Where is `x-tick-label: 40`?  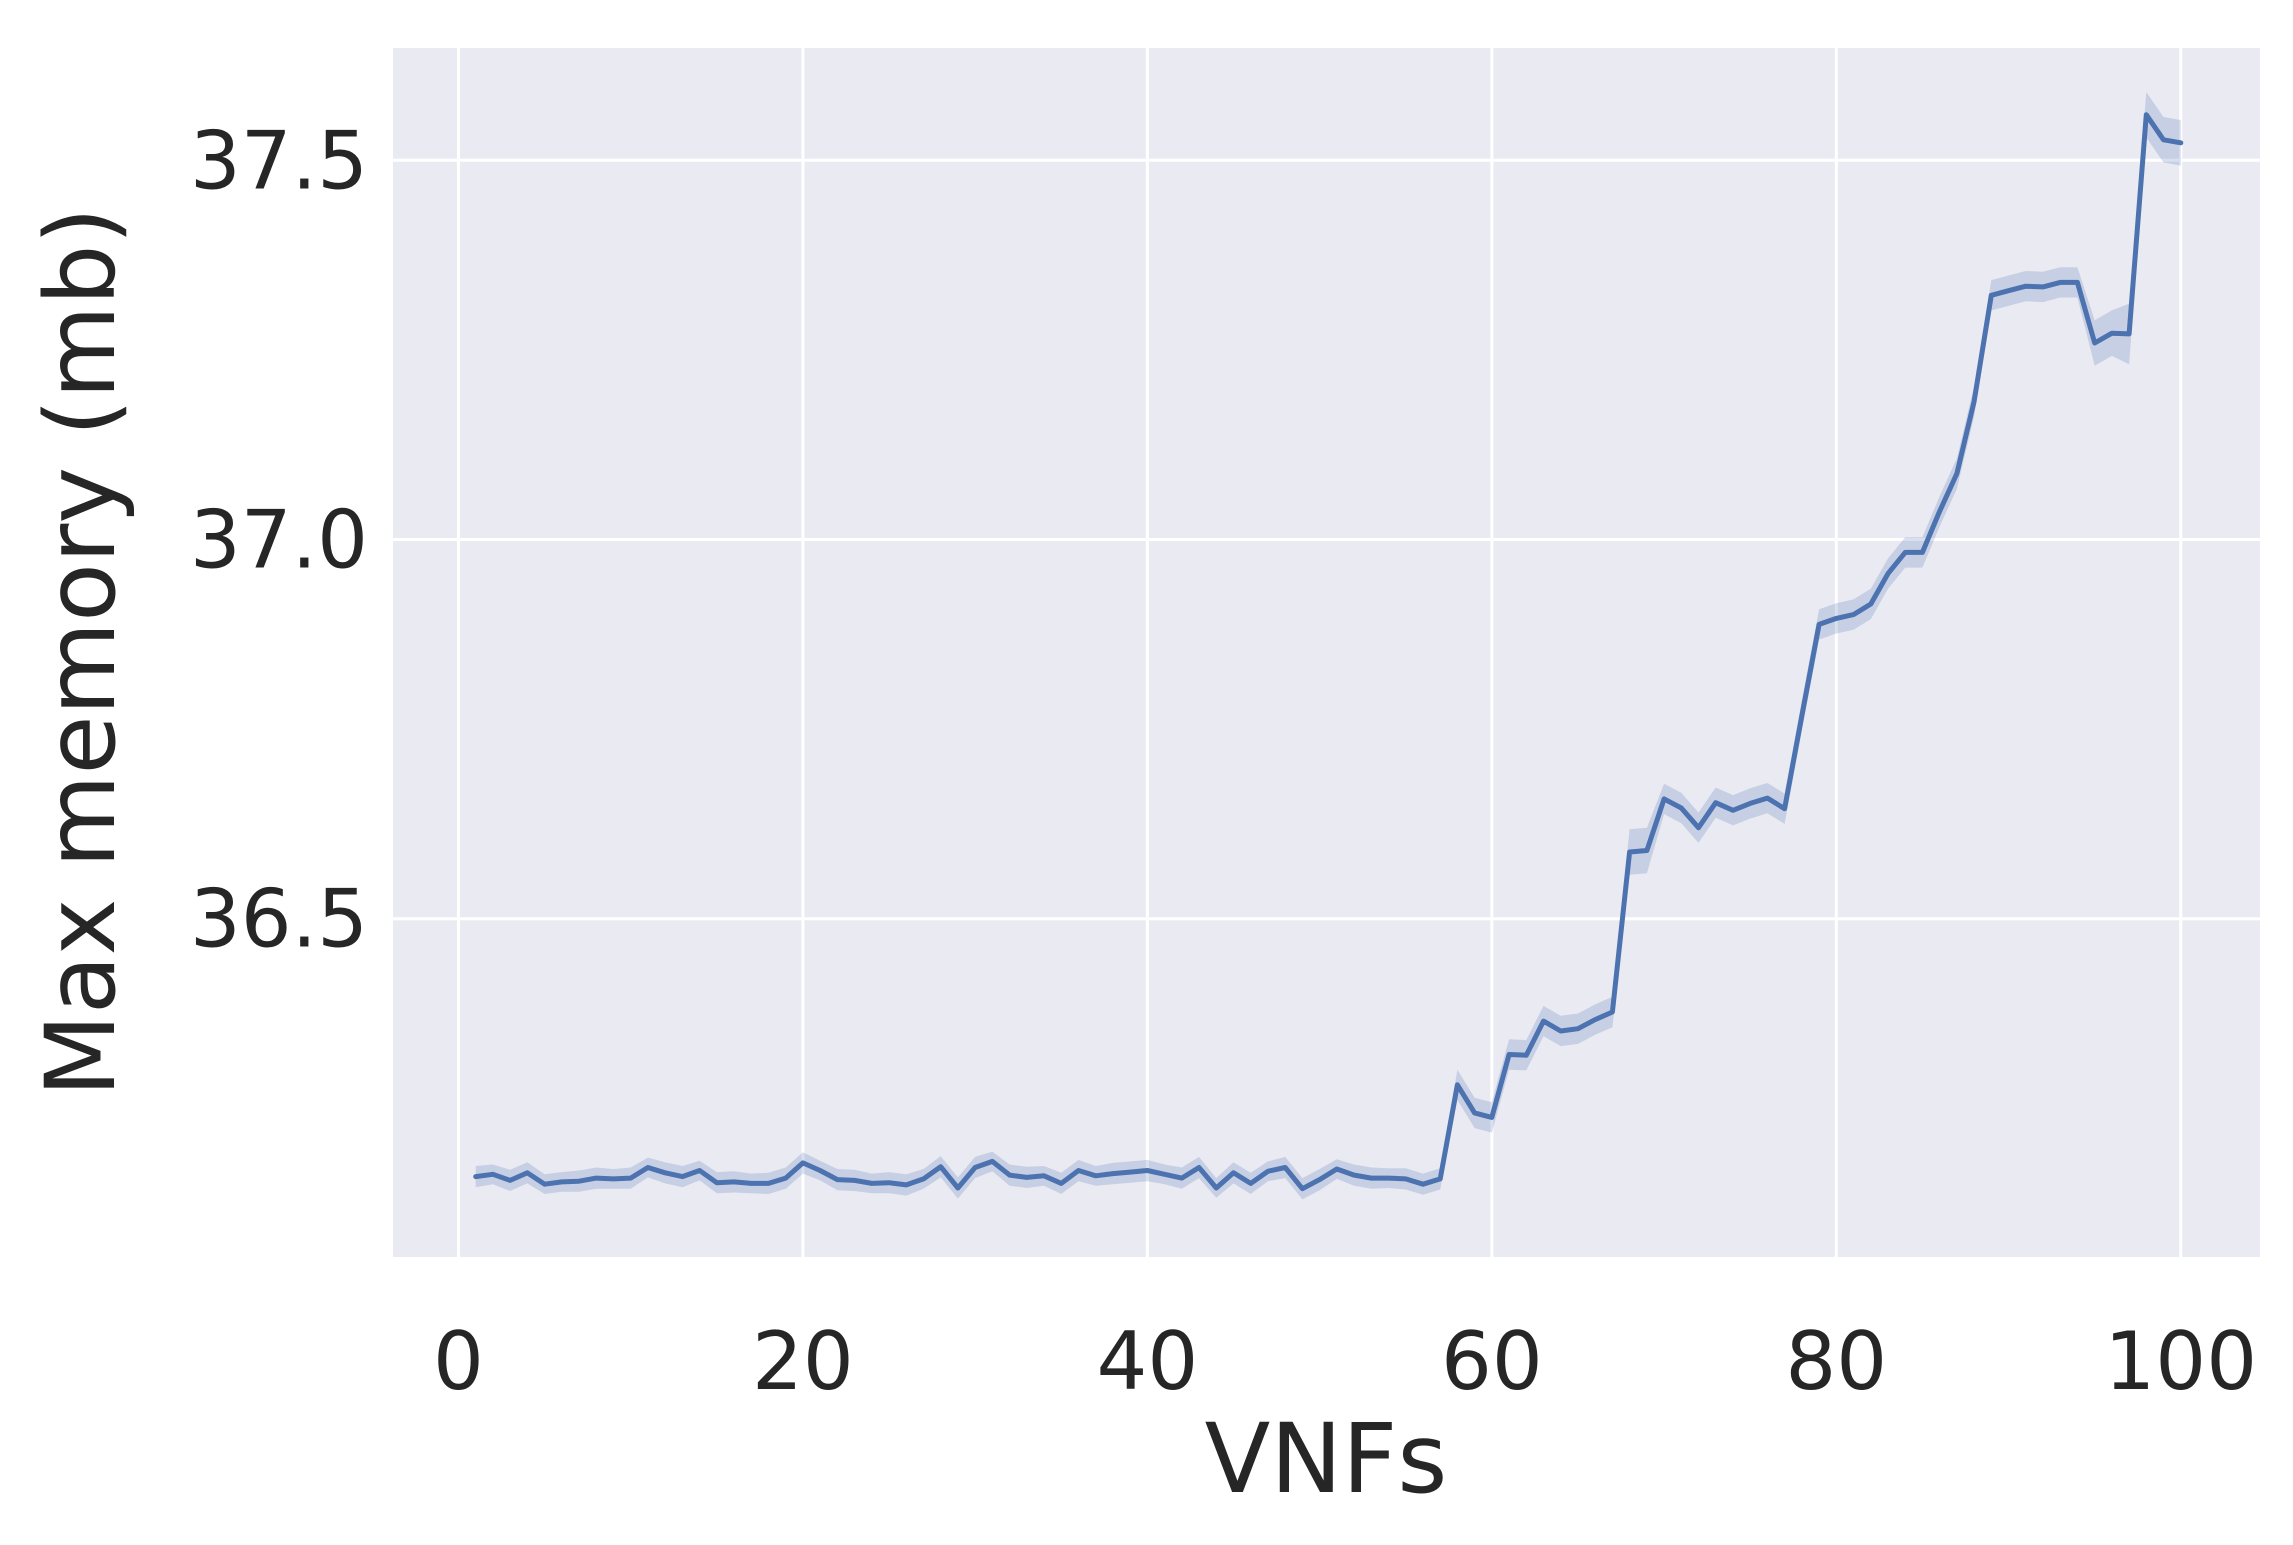 x-tick-label: 40 is located at coordinates (1147, 1361).